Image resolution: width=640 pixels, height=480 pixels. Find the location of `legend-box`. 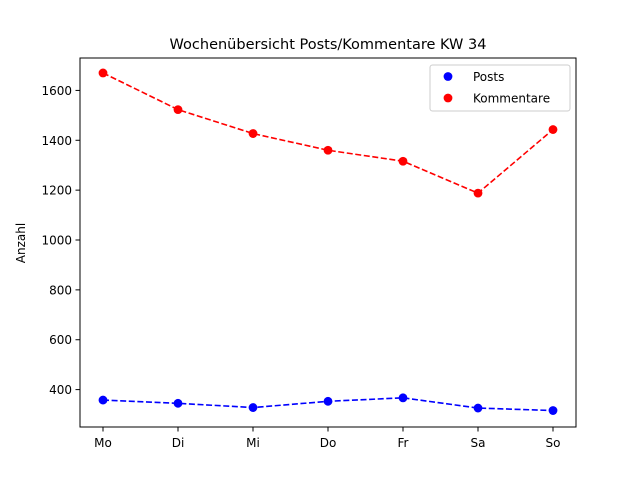

legend-box is located at coordinates (500, 88).